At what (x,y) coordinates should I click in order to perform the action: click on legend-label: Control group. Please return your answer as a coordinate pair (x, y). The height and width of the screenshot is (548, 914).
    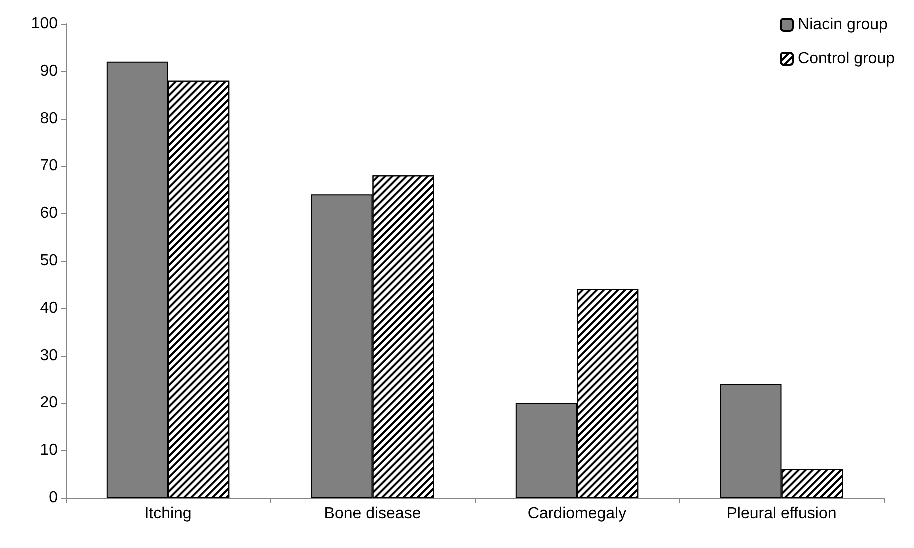
    Looking at the image, I should click on (847, 59).